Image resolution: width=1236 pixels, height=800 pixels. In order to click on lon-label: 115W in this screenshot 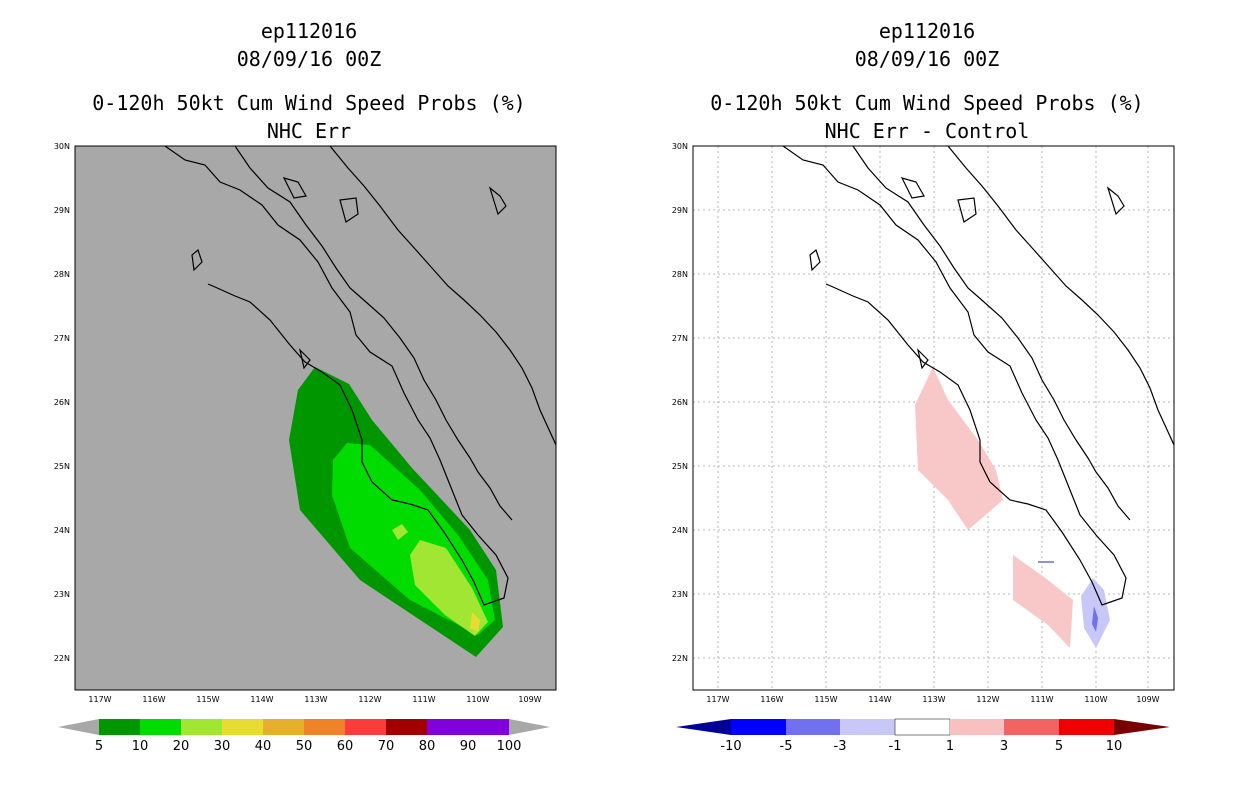, I will do `click(825, 699)`.